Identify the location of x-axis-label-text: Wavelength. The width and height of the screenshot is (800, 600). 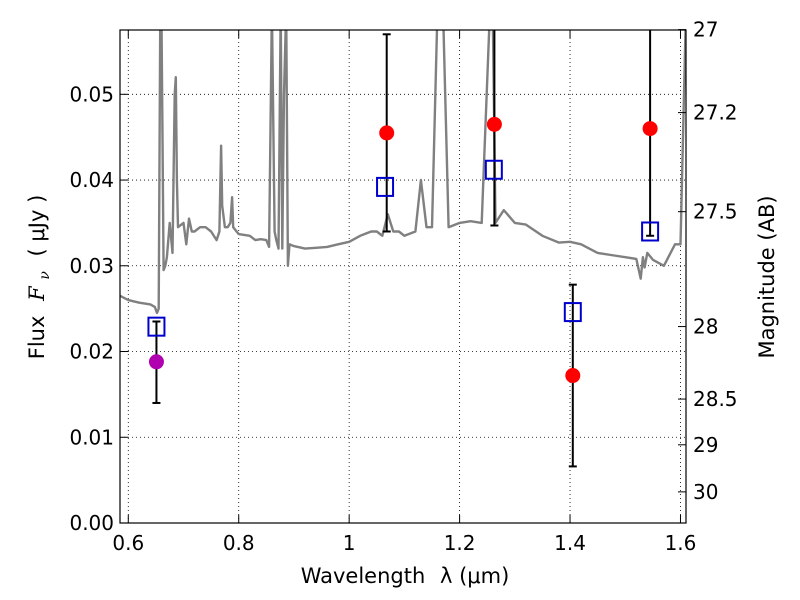
(363, 576).